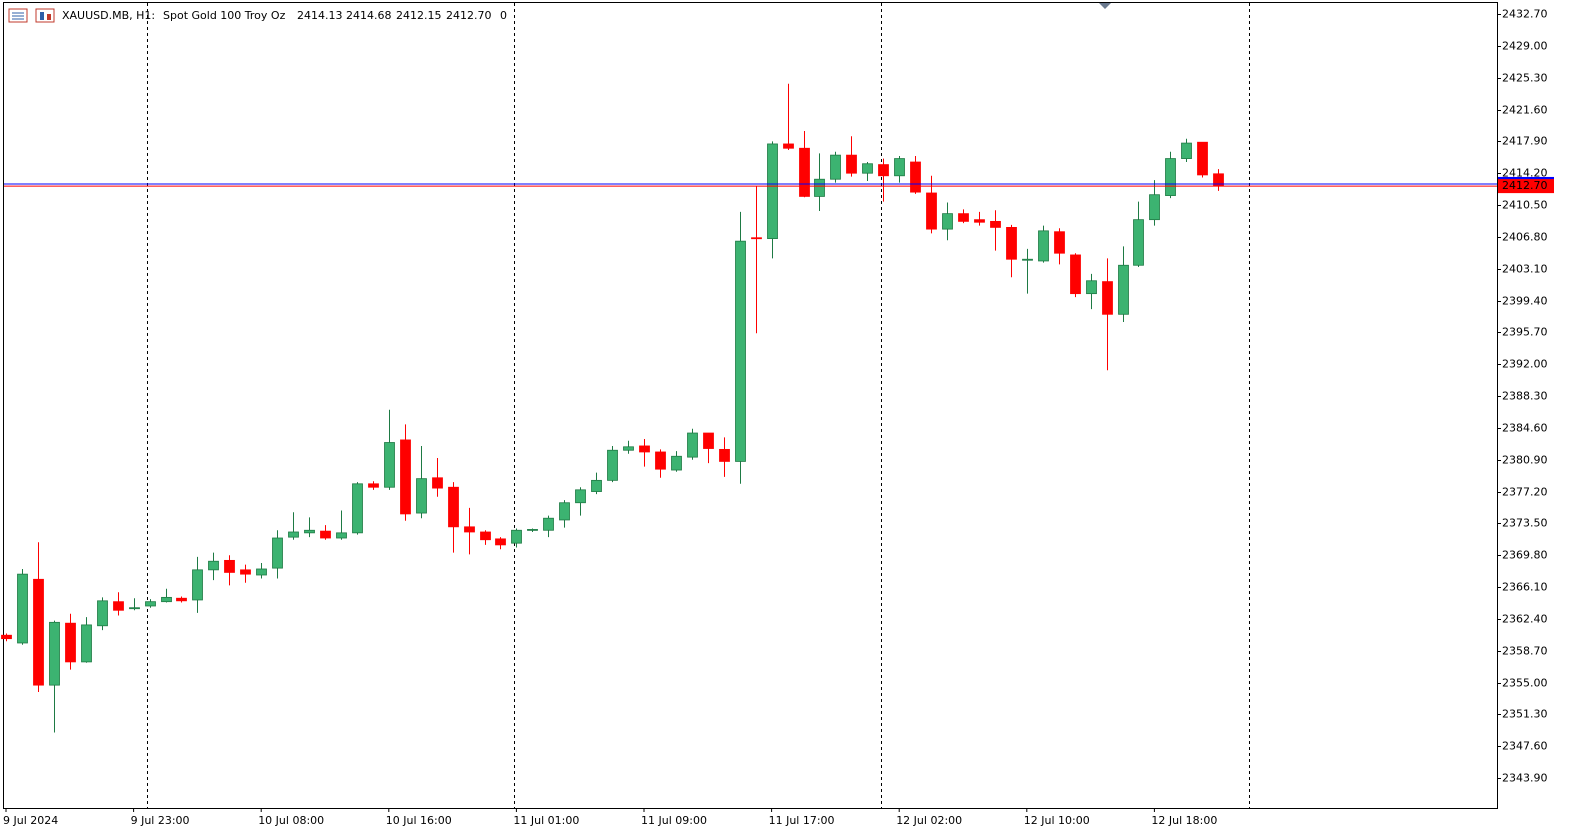  Describe the element at coordinates (674, 820) in the screenshot. I see `x-tick-label: 11 Jul 09:00` at that location.